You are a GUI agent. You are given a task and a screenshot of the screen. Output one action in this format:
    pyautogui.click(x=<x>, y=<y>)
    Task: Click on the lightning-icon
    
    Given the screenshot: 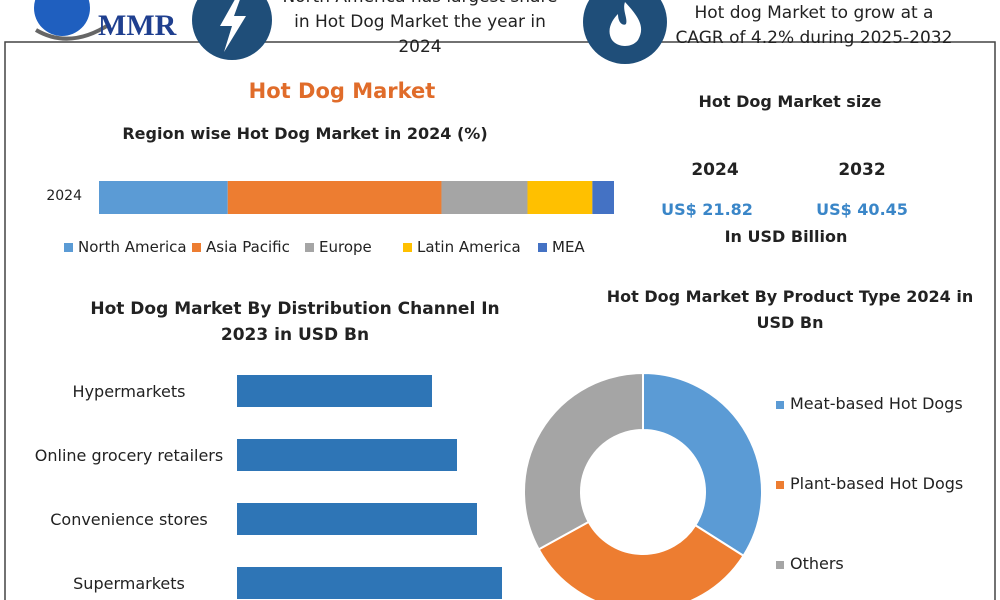 What is the action you would take?
    pyautogui.click(x=233, y=26)
    